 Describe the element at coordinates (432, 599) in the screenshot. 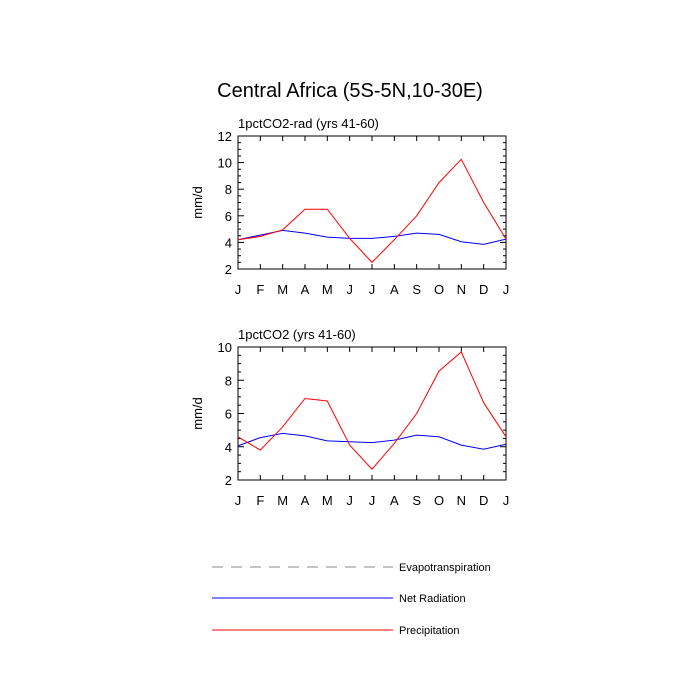

I see `legend-label: Net Radiation` at that location.